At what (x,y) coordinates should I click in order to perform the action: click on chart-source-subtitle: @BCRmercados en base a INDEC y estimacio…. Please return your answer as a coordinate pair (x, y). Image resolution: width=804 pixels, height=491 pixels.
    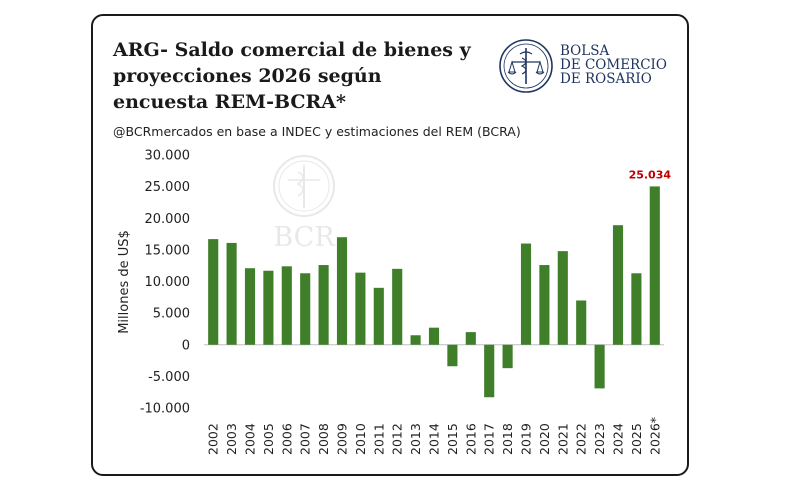
    Looking at the image, I should click on (317, 131).